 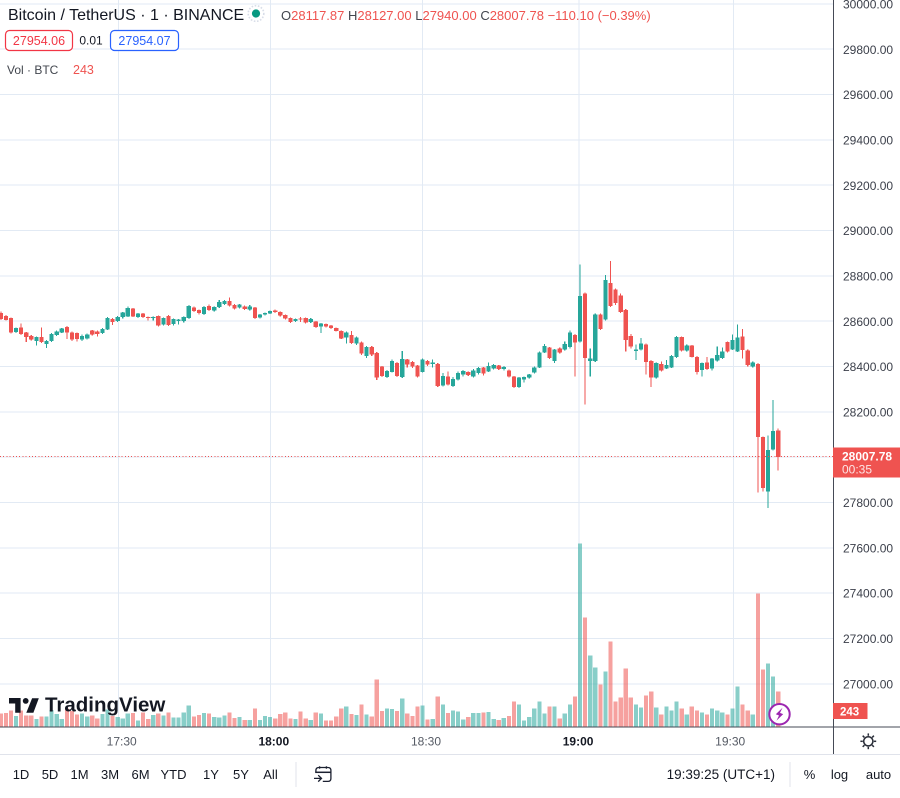 What do you see at coordinates (730, 742) in the screenshot?
I see `svg-text: 19:30` at bounding box center [730, 742].